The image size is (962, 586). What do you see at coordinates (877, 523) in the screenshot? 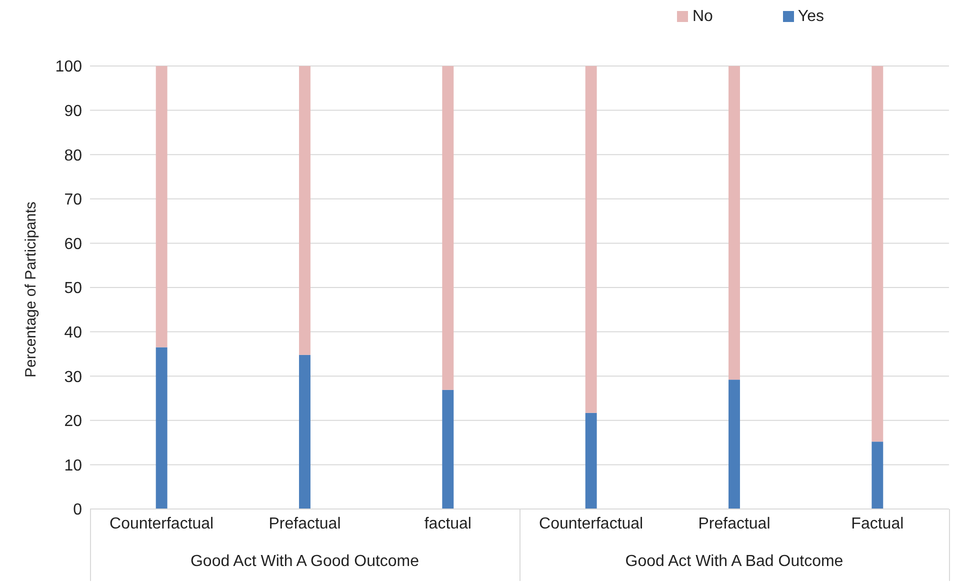
I see `x-tick-label: Factual` at bounding box center [877, 523].